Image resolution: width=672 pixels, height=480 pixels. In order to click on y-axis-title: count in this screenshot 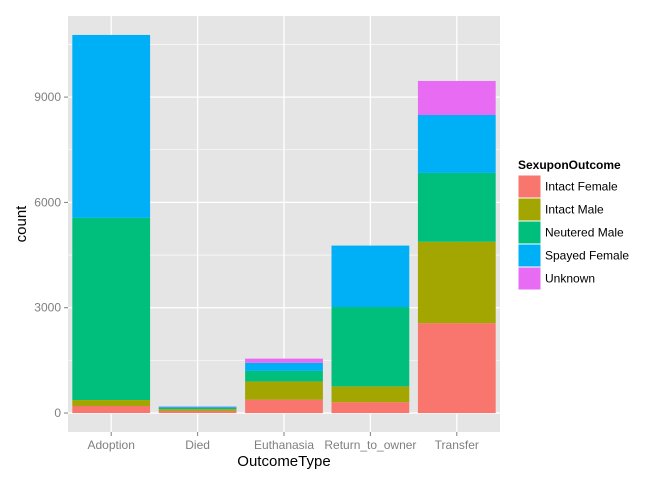, I will do `click(21, 224)`.